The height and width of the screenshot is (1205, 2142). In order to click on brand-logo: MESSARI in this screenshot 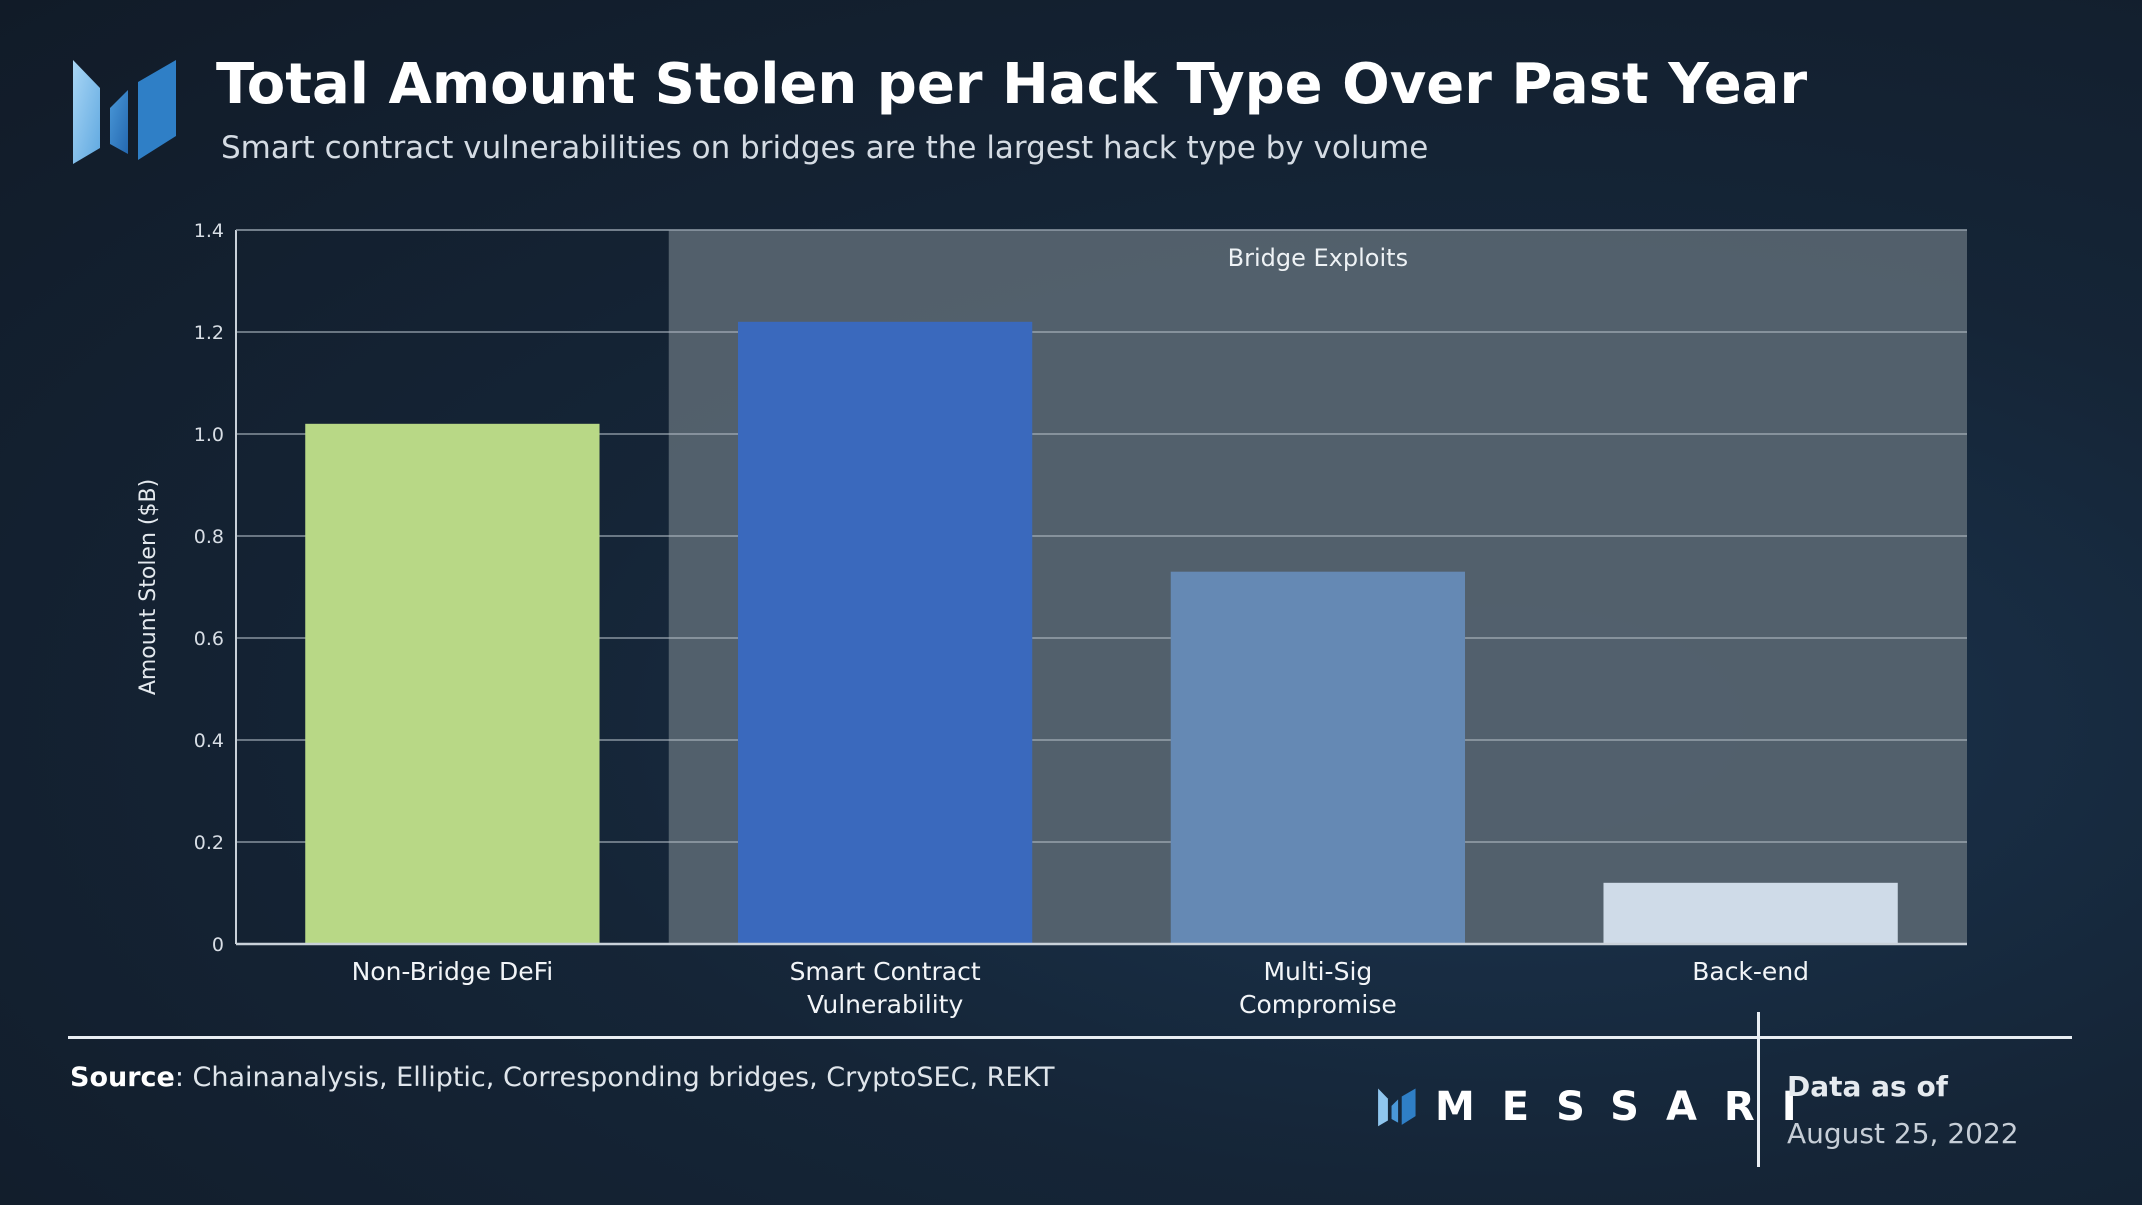, I will do `click(1599, 1107)`.